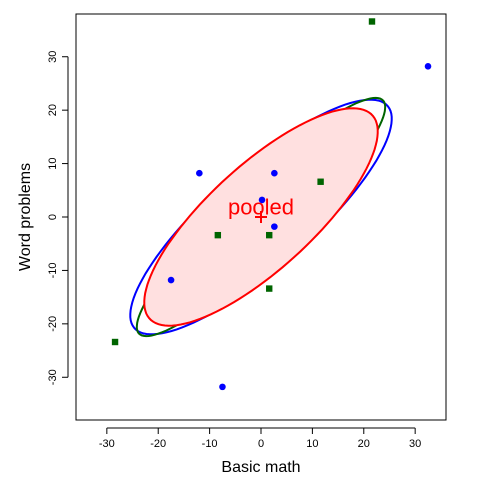 This screenshot has width=480, height=480. What do you see at coordinates (210, 444) in the screenshot?
I see `x-tick-label: -10` at bounding box center [210, 444].